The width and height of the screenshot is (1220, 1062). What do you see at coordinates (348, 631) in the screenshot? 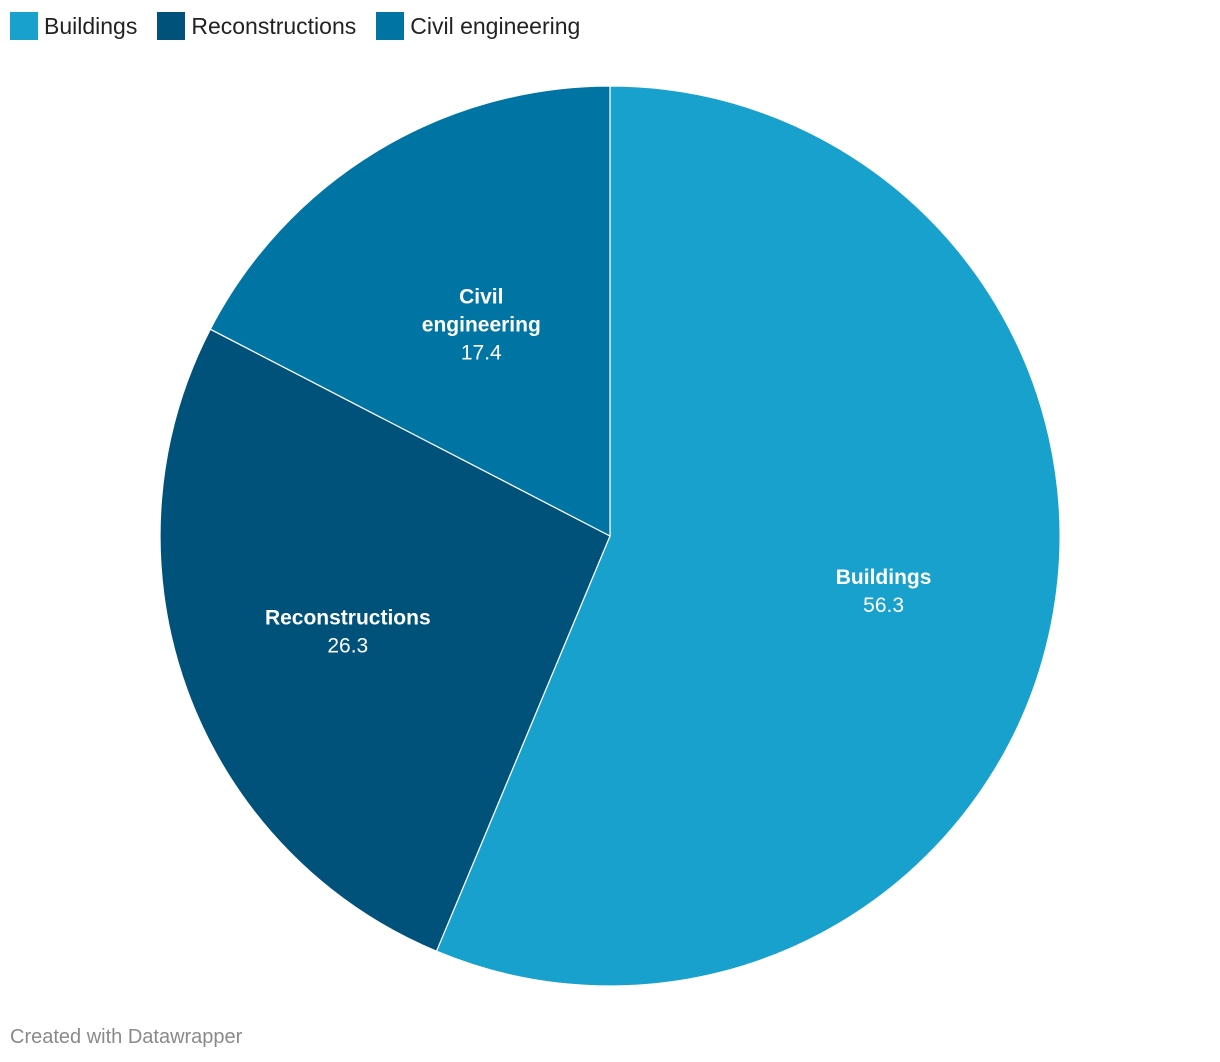
I see `slice-label-reconstructions: Reconstructions 26.3` at bounding box center [348, 631].